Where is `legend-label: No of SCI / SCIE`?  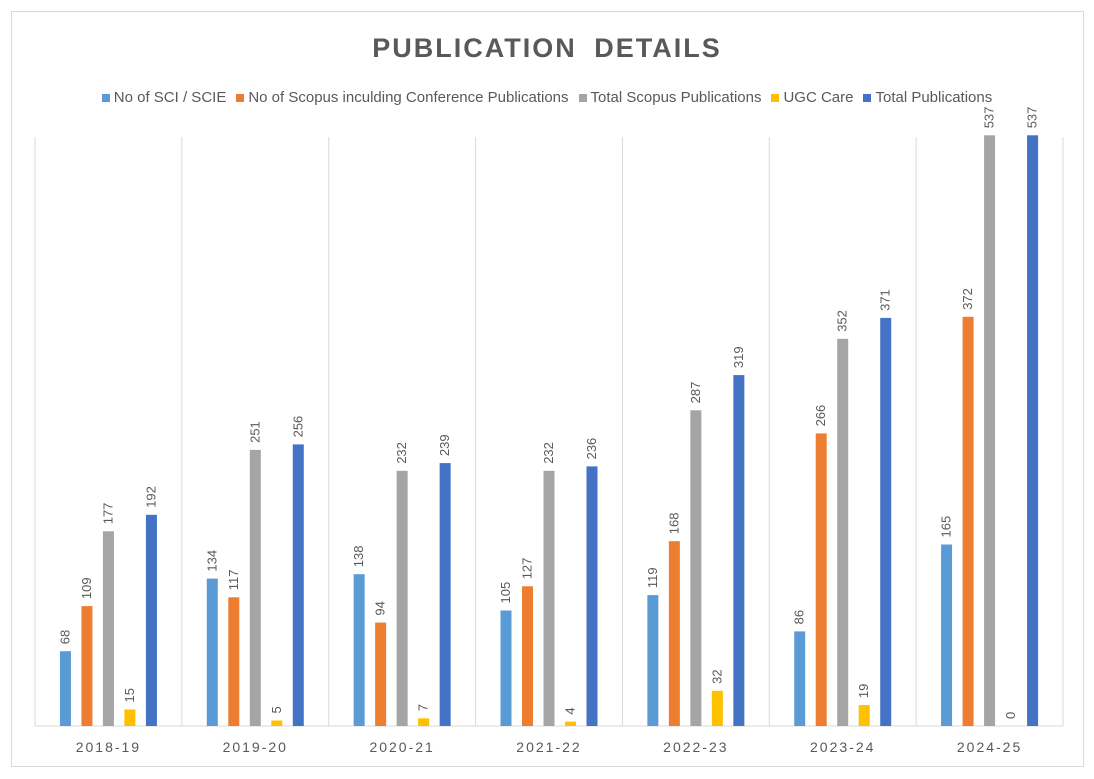
legend-label: No of SCI / SCIE is located at coordinates (170, 97).